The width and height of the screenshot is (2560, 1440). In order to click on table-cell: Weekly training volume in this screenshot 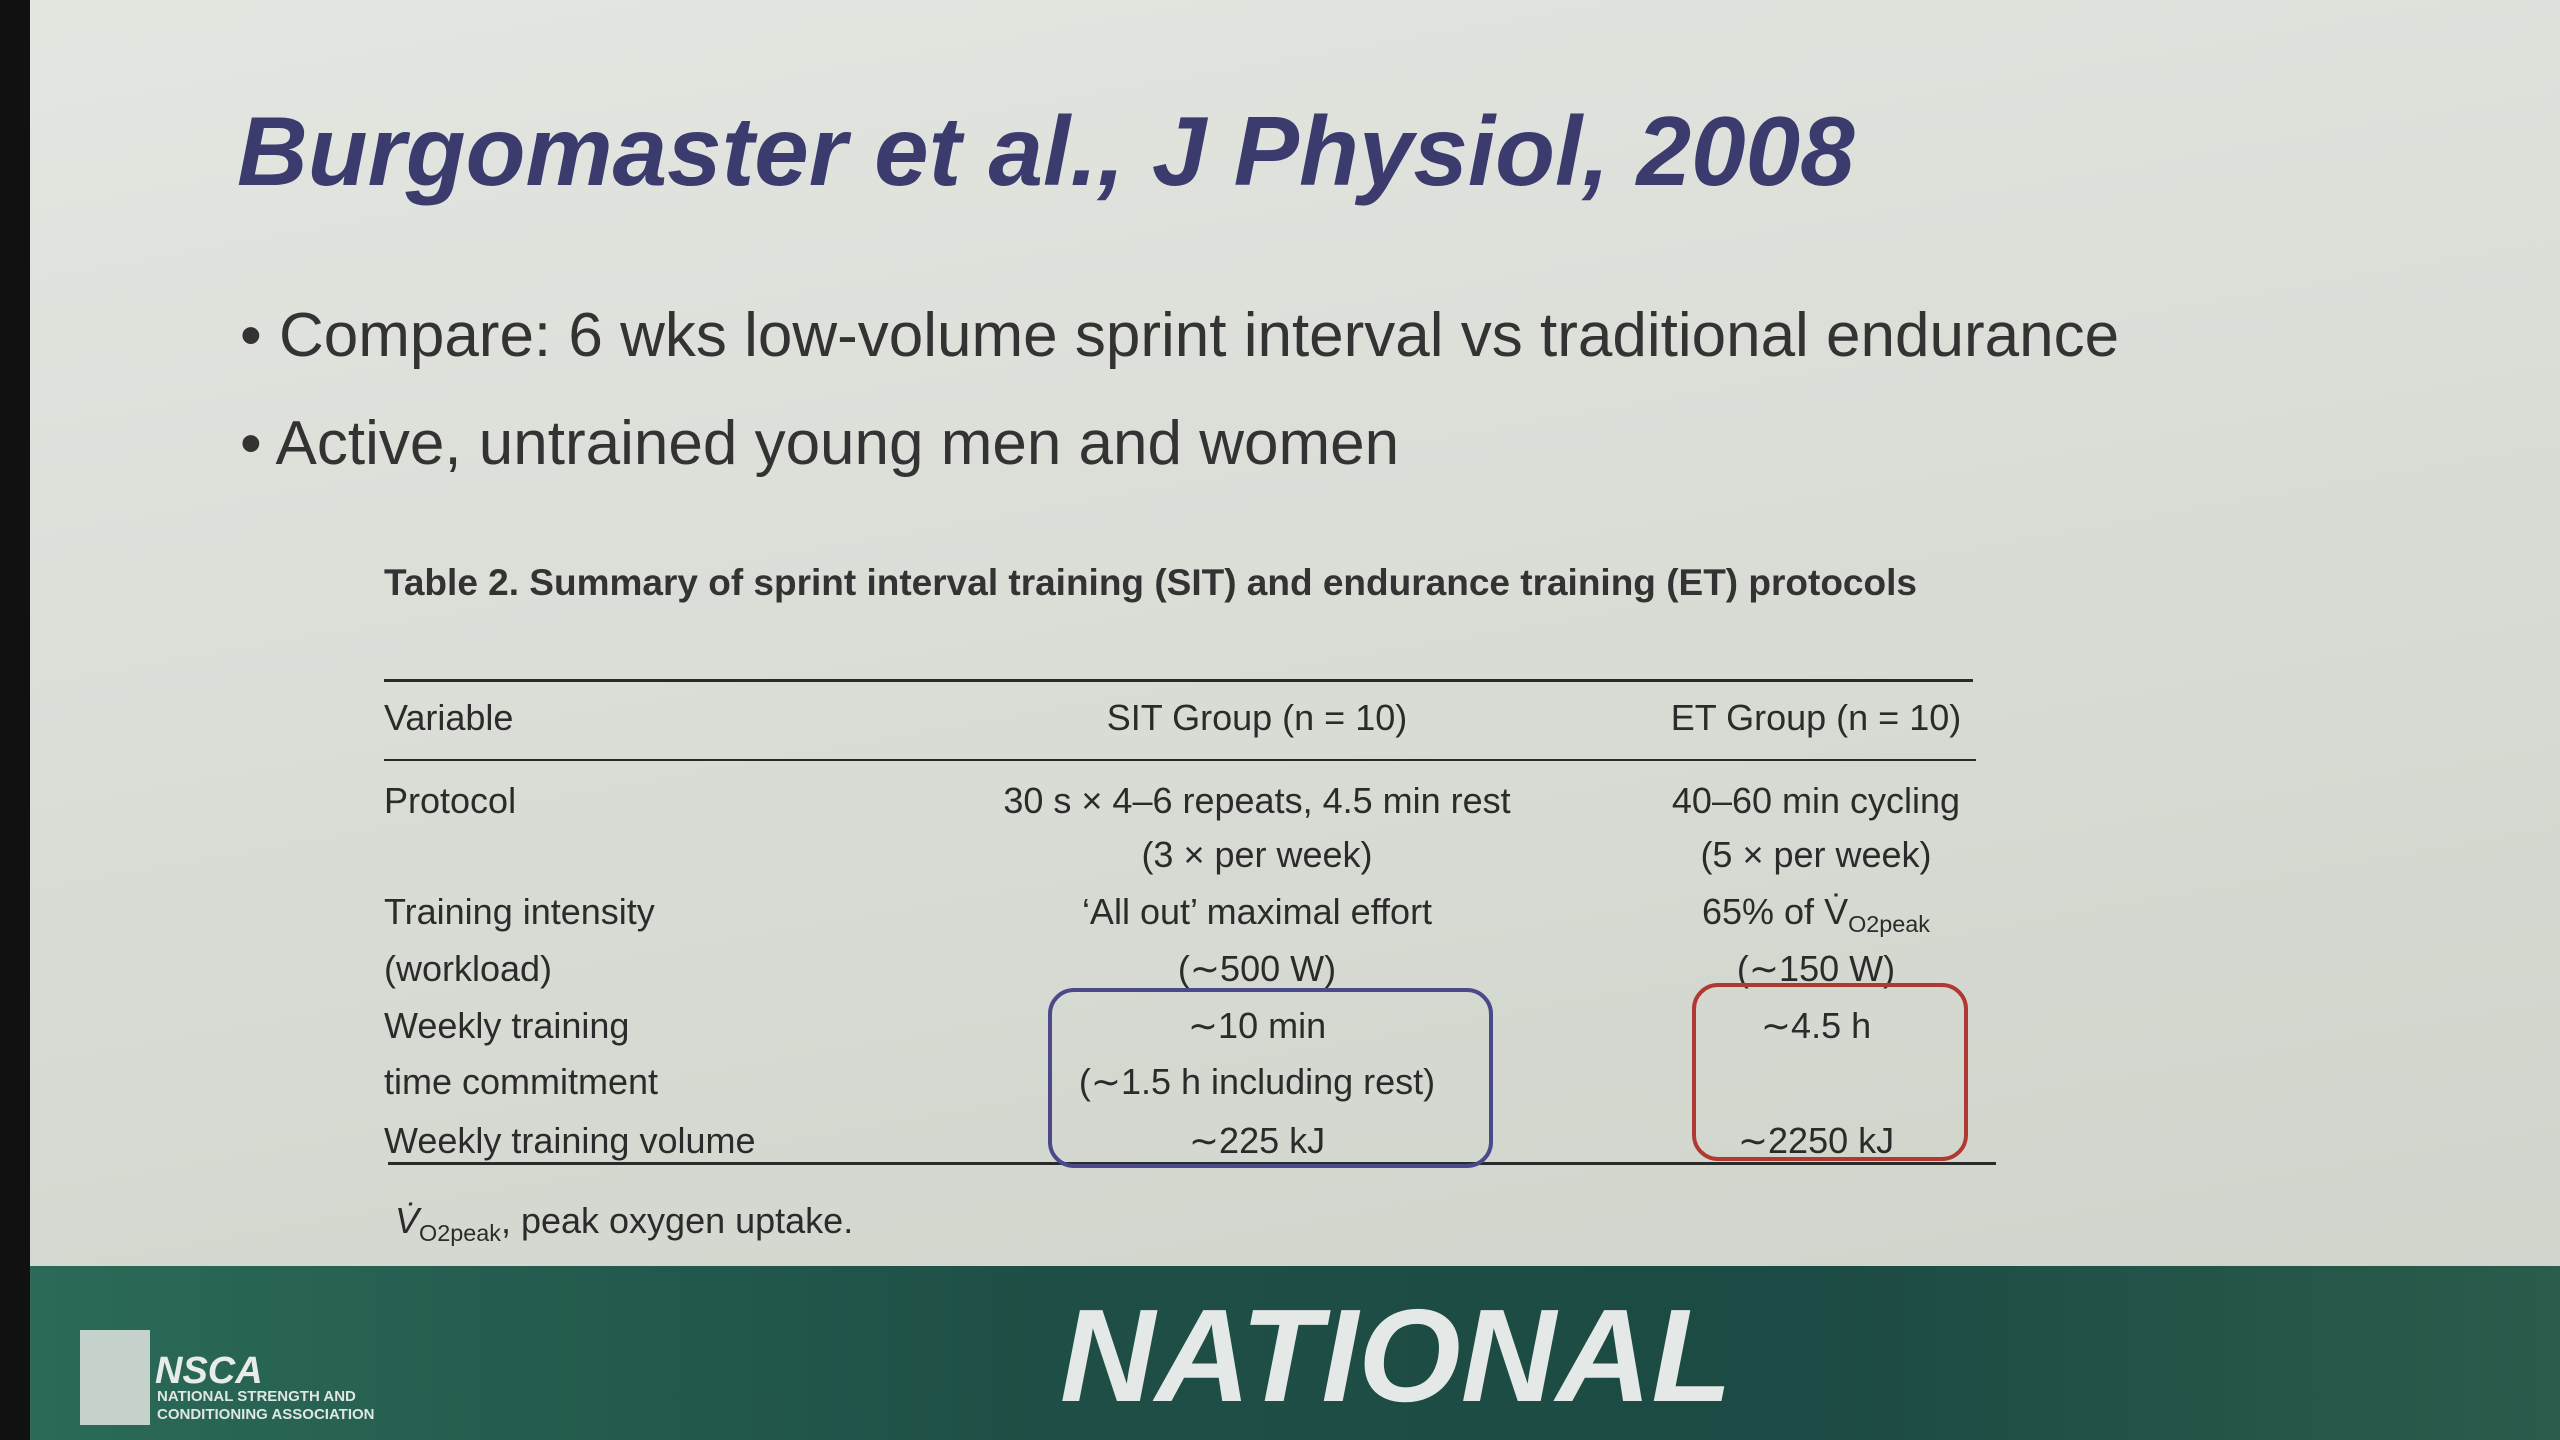, I will do `click(570, 1140)`.